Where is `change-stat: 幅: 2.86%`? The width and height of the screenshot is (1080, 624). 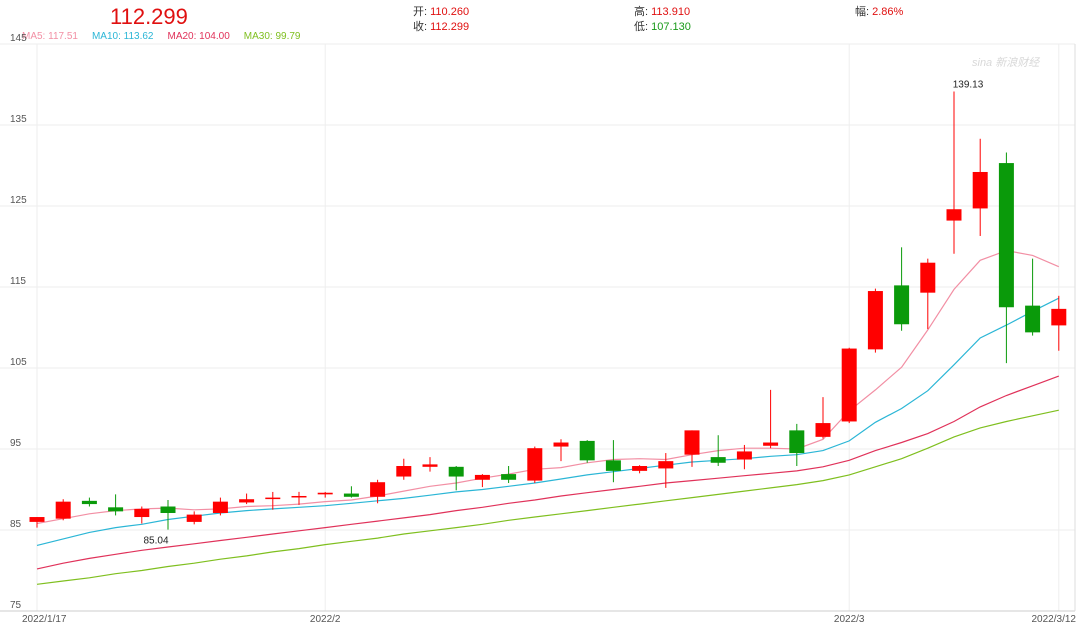 change-stat: 幅: 2.86% is located at coordinates (879, 11).